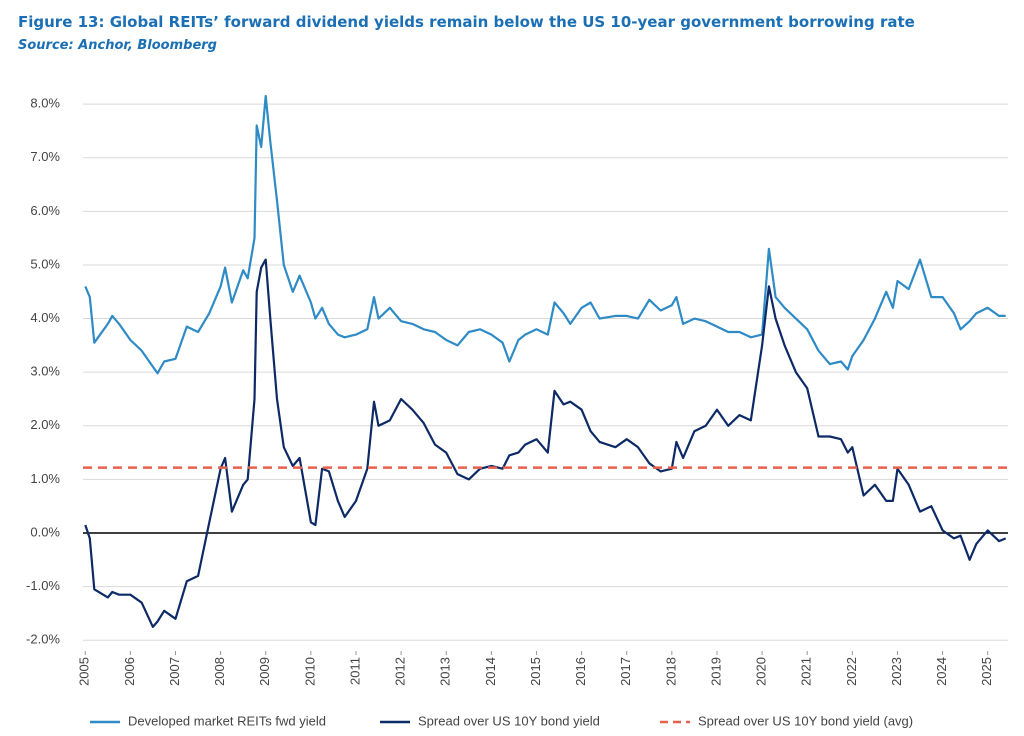  I want to click on legend-label: Spread over US 10Y bond yield, so click(509, 720).